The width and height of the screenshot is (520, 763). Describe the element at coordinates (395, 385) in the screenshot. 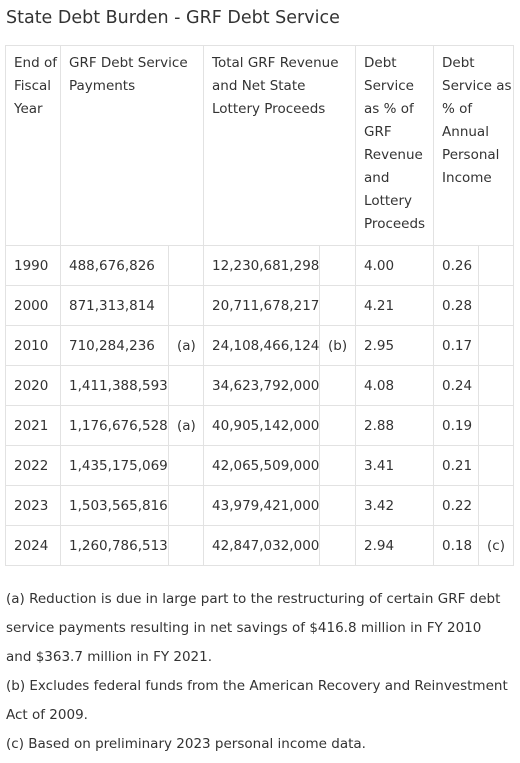

I see `cell-pct-revenue: 4.08` at that location.